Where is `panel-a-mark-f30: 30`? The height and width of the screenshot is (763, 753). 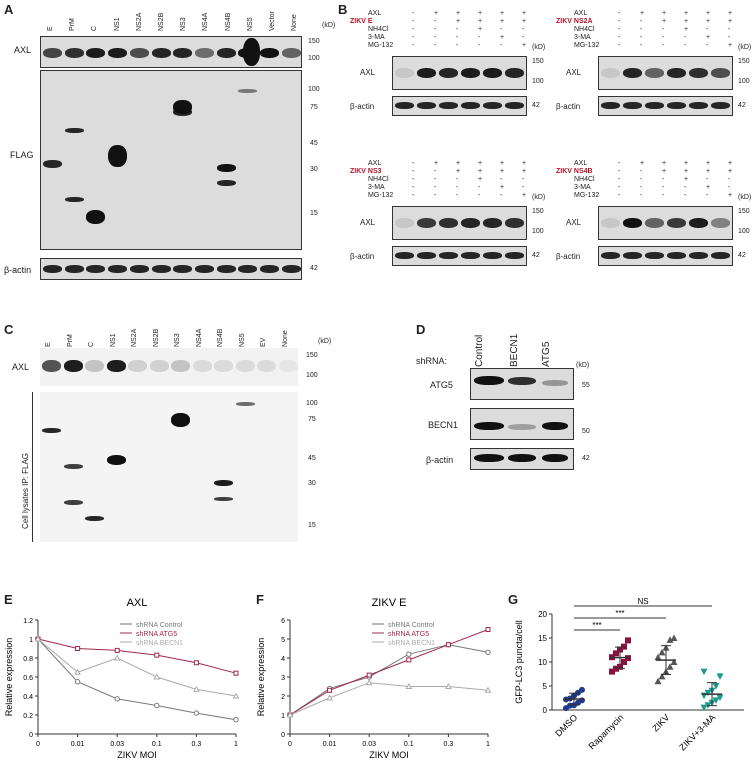
panel-a-mark-f30: 30 is located at coordinates (314, 169).